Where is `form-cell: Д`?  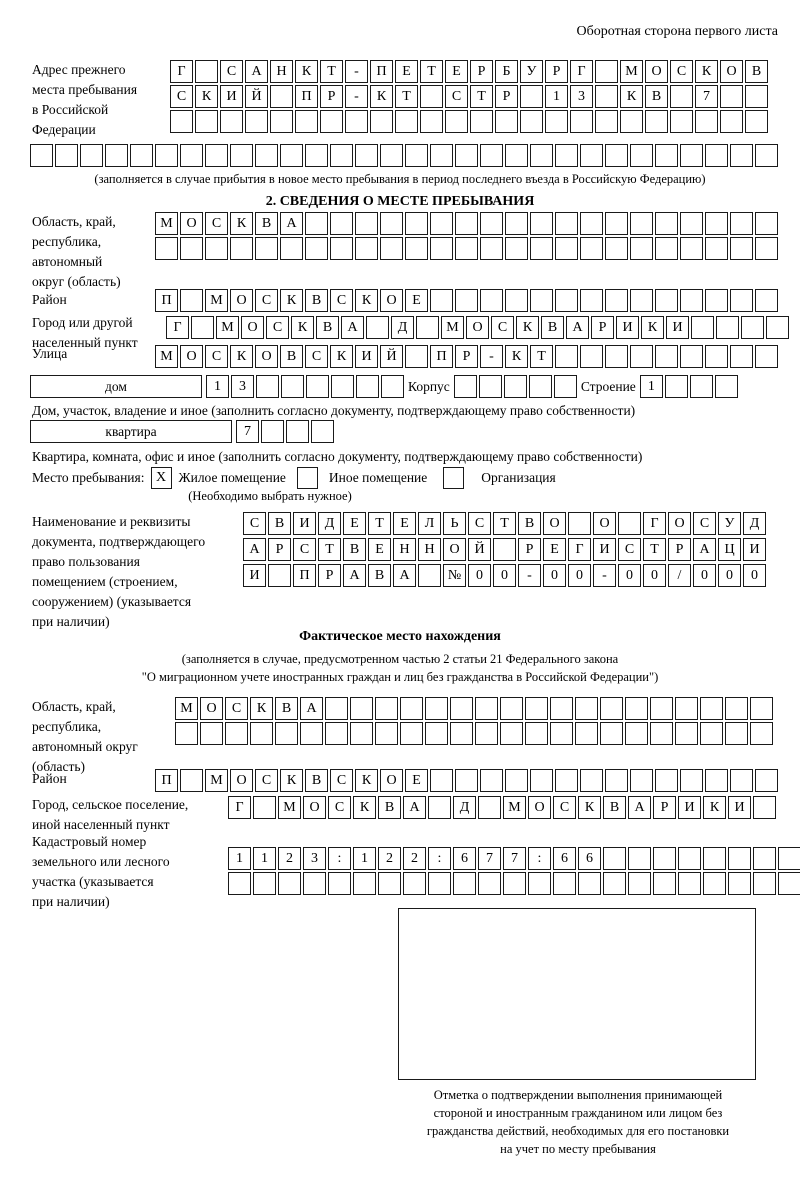
form-cell: Д is located at coordinates (329, 523).